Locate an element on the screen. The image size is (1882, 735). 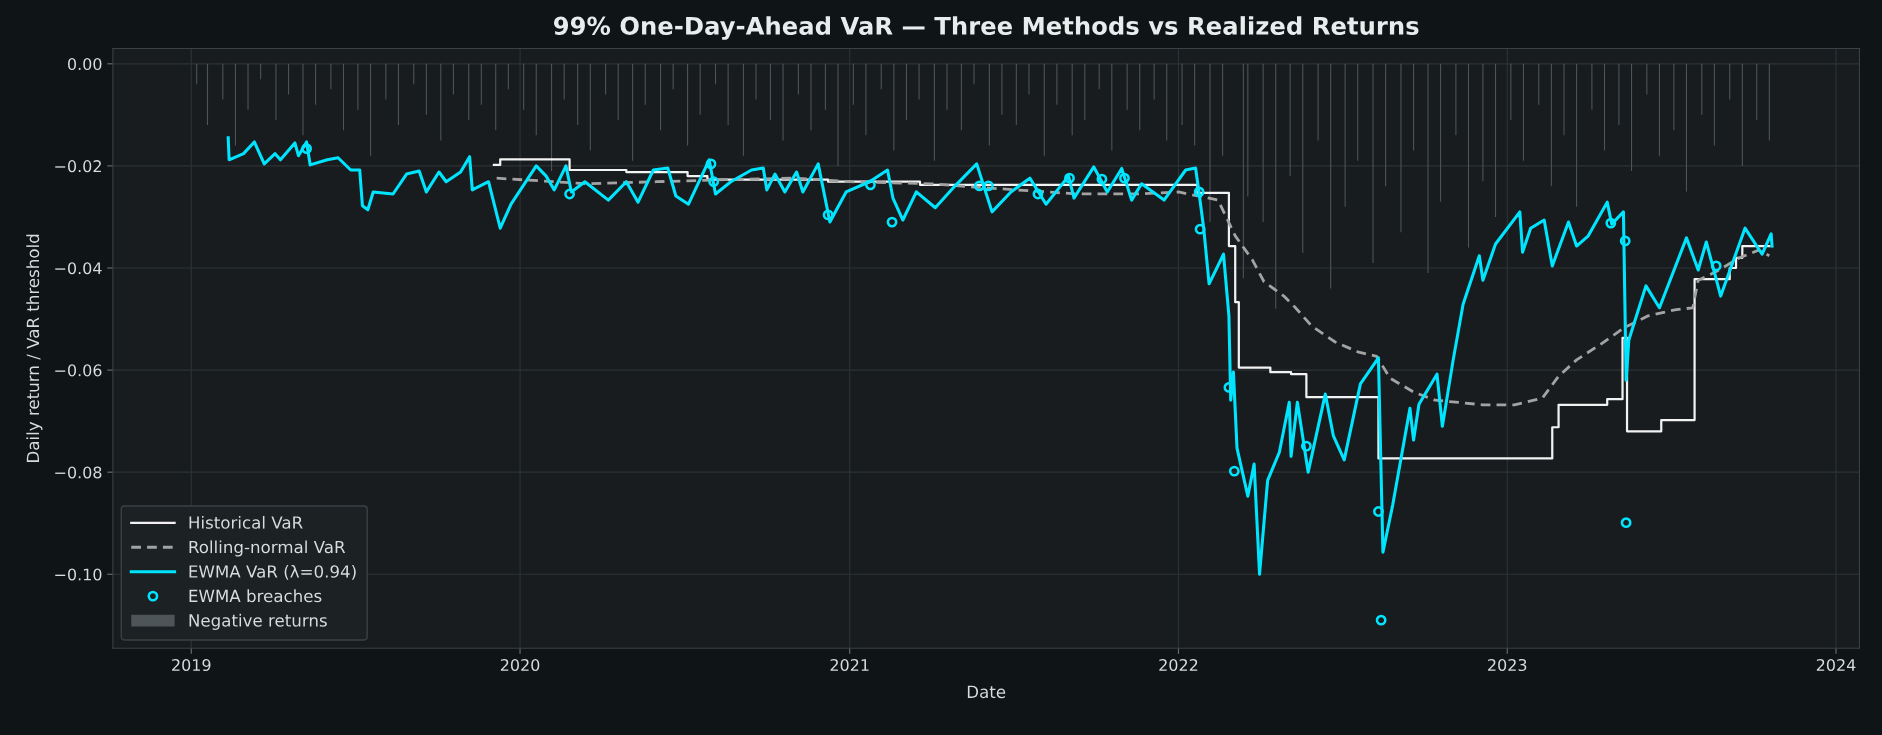
y-tick-label: −0.08 is located at coordinates (78, 472).